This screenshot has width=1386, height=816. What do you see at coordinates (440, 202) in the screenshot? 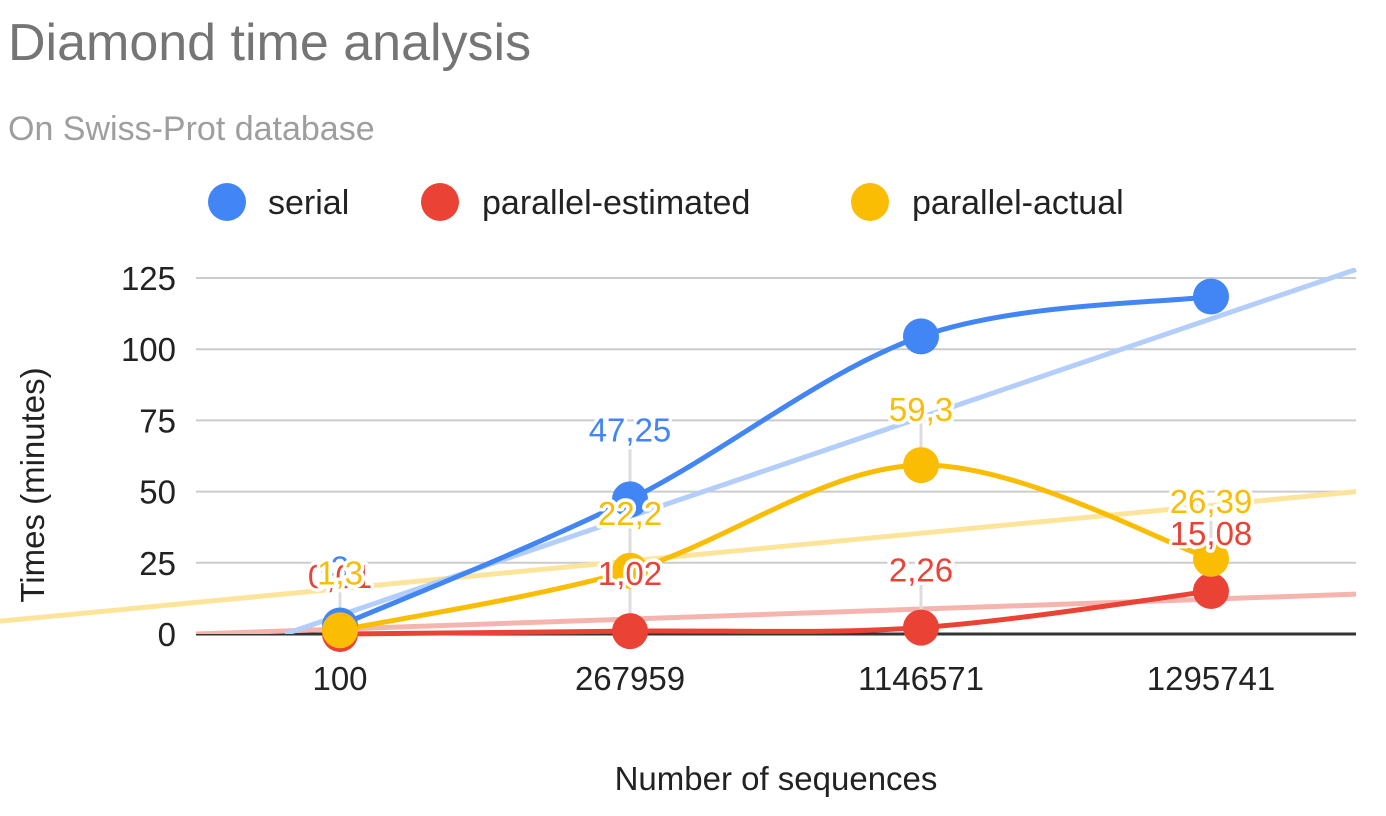
I see `legend-marker-parallel-estimated` at bounding box center [440, 202].